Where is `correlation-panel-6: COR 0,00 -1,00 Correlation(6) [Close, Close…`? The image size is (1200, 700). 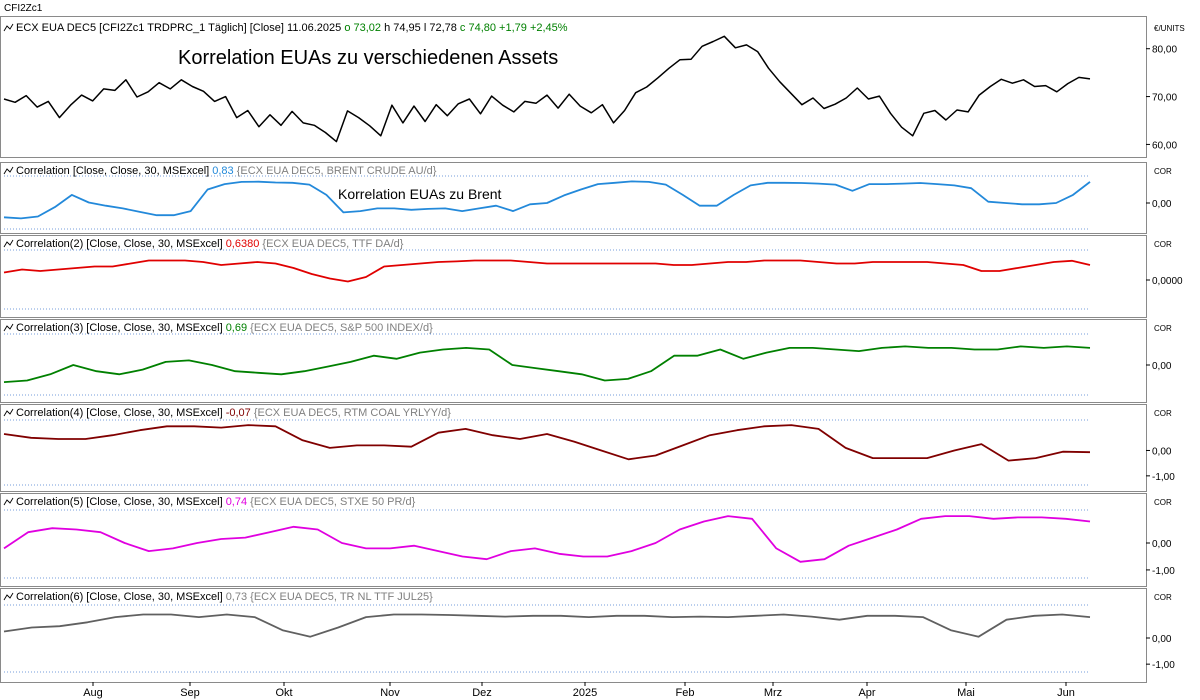
correlation-panel-6: COR 0,00 -1,00 Correlation(6) [Close, Close… is located at coordinates (587, 635).